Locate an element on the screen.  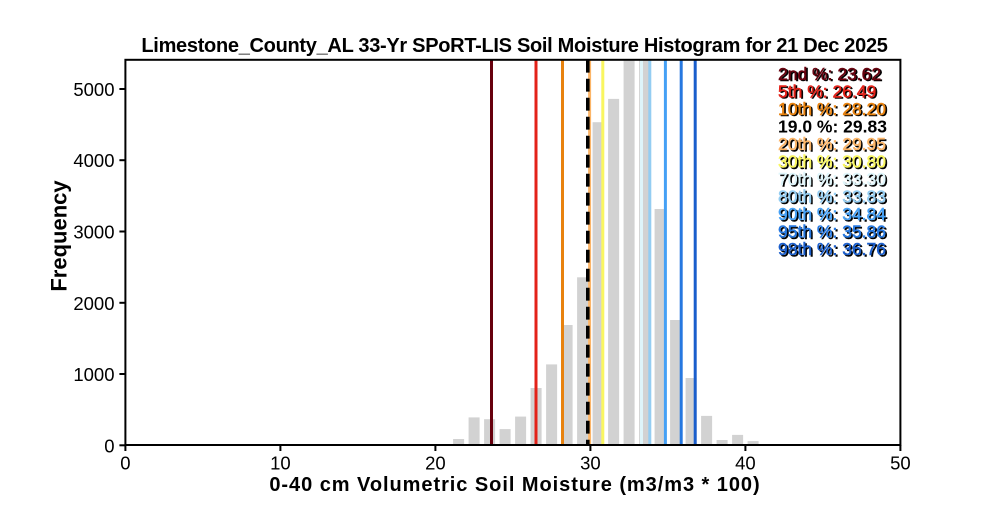
svg-text: 19.0 %: 29.83 is located at coordinates (832, 126).